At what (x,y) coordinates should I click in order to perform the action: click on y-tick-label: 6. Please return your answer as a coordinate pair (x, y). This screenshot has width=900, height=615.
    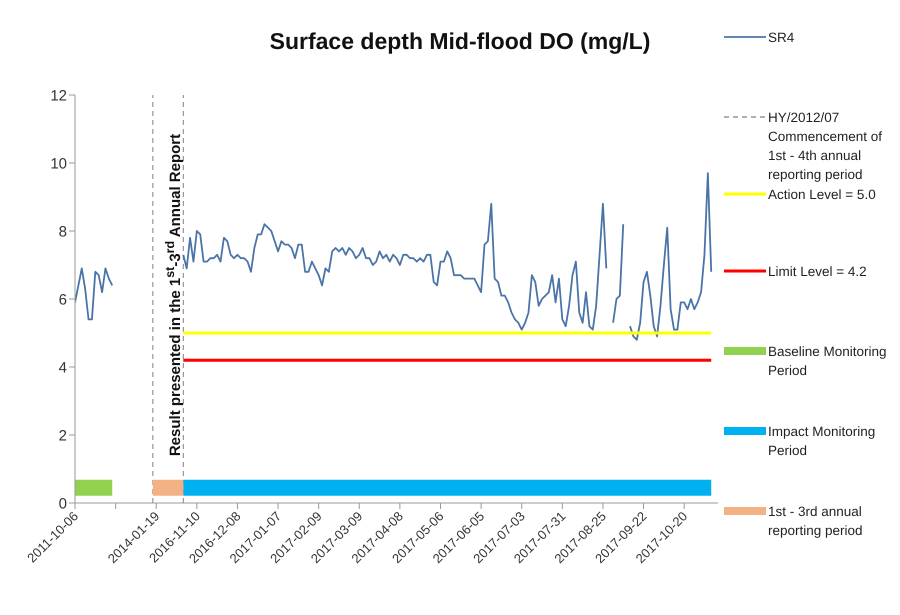
    Looking at the image, I should click on (62, 299).